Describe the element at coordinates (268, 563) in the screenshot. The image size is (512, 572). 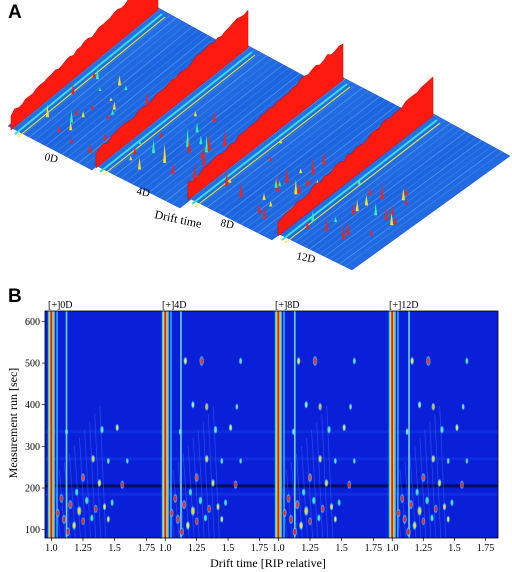
I see `x-axis-label: Drift time [RIP relative]` at that location.